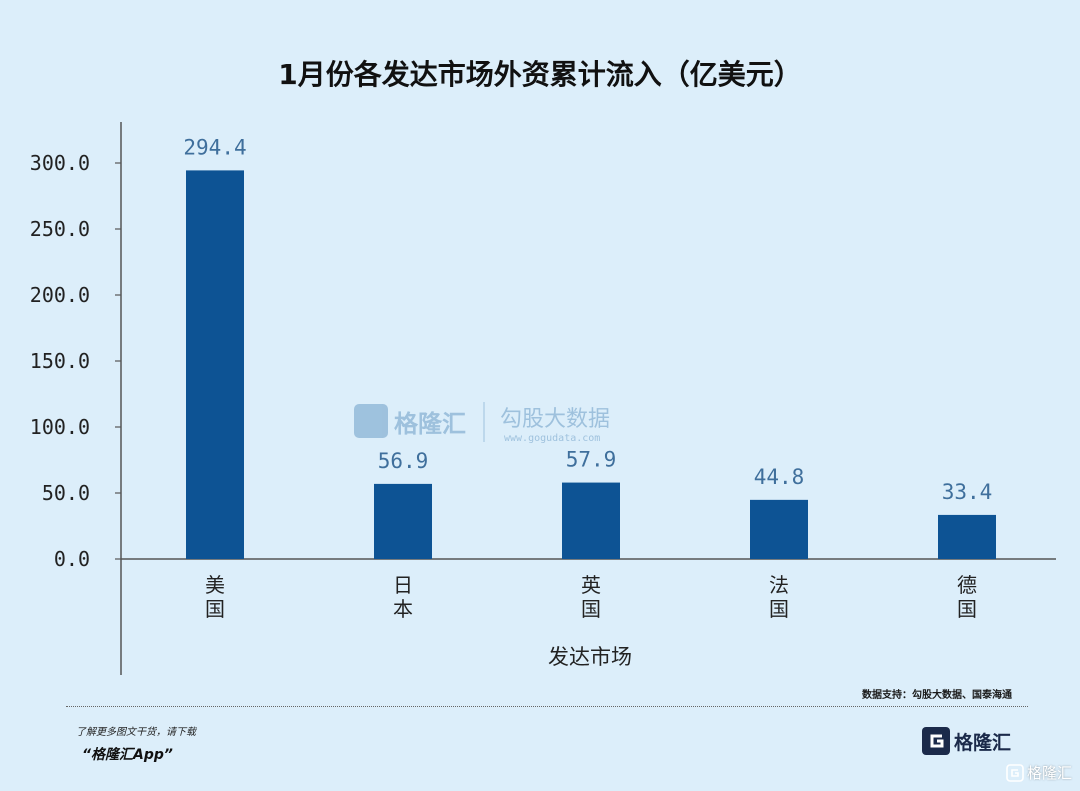 This screenshot has height=791, width=1080. Describe the element at coordinates (214, 147) in the screenshot. I see `bar-value-label: 294.4` at that location.